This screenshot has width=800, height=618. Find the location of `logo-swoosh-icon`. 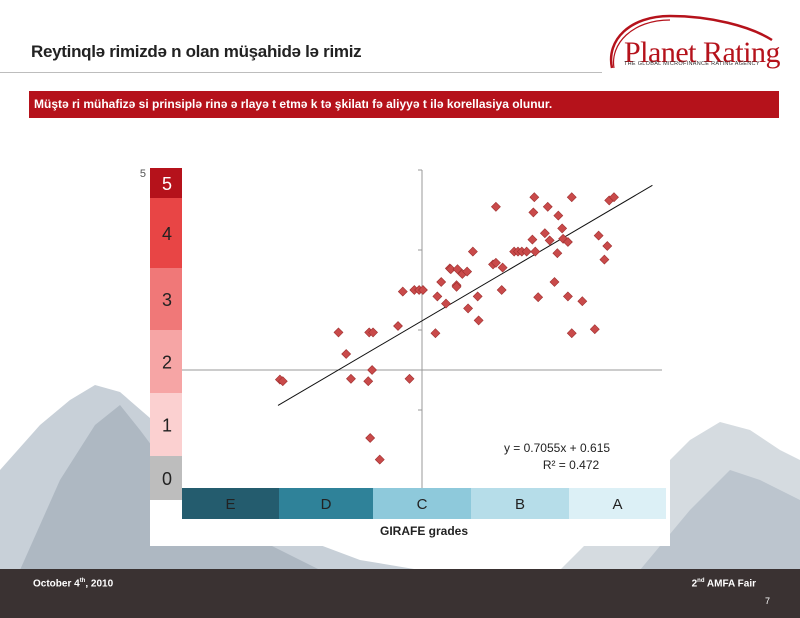

logo-swoosh-icon is located at coordinates (691, 41).